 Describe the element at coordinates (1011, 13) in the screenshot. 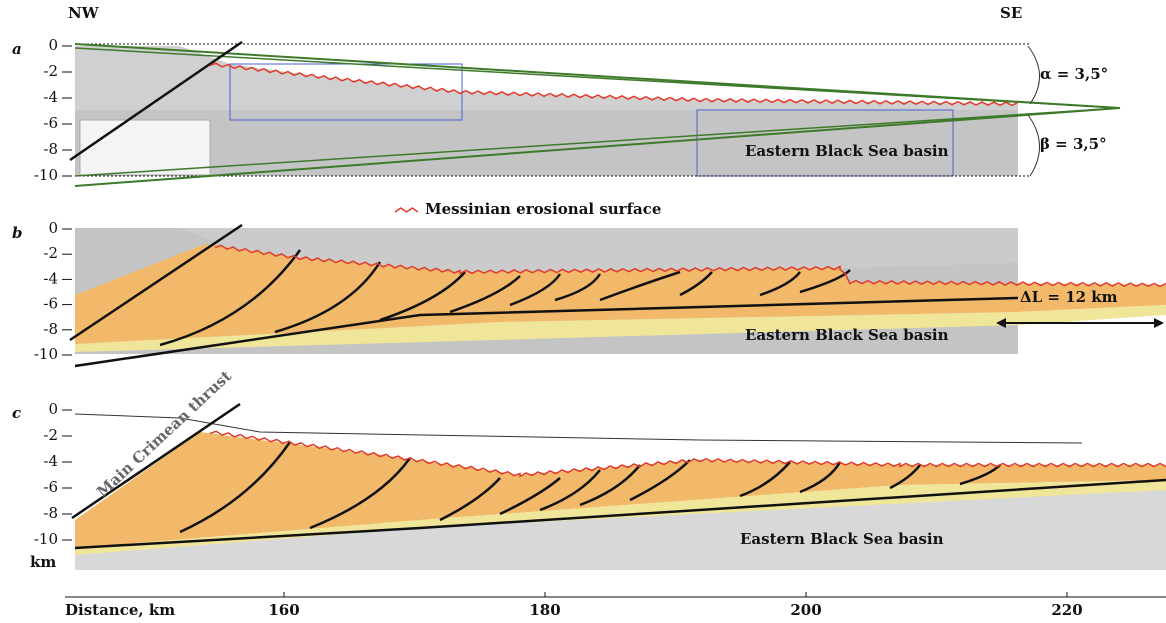

I see `se-label: SE` at that location.